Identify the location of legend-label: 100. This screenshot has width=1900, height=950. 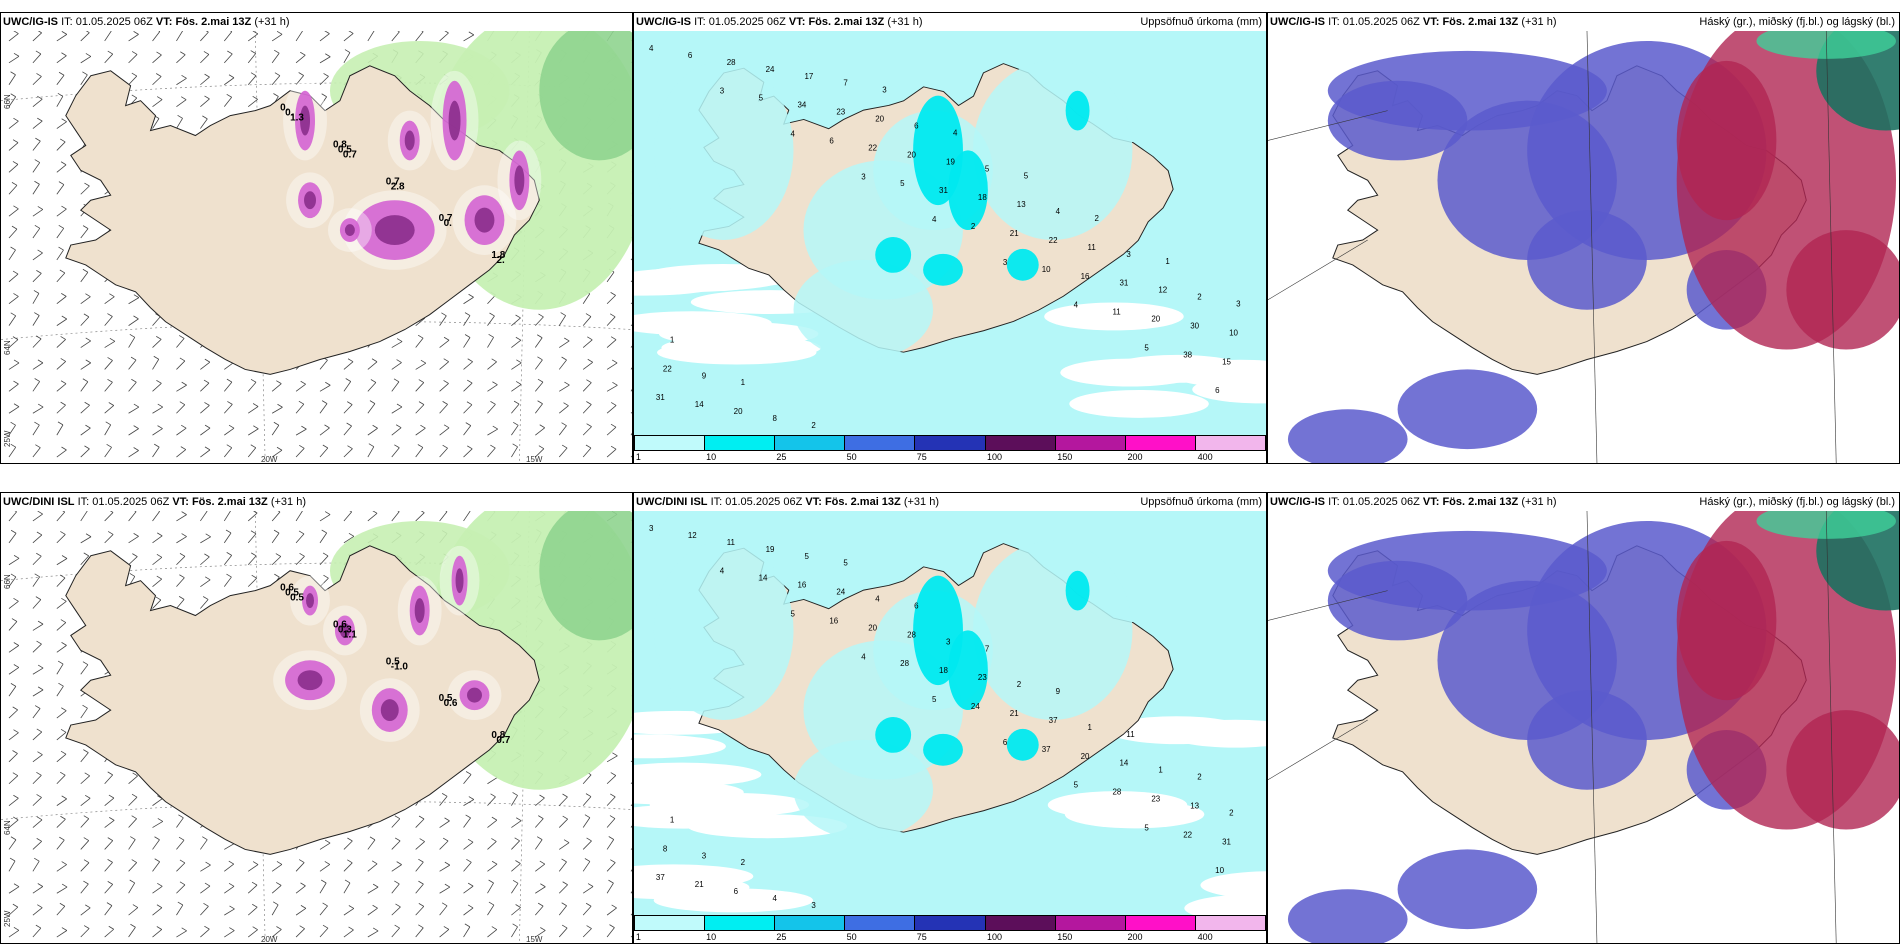
(995, 457).